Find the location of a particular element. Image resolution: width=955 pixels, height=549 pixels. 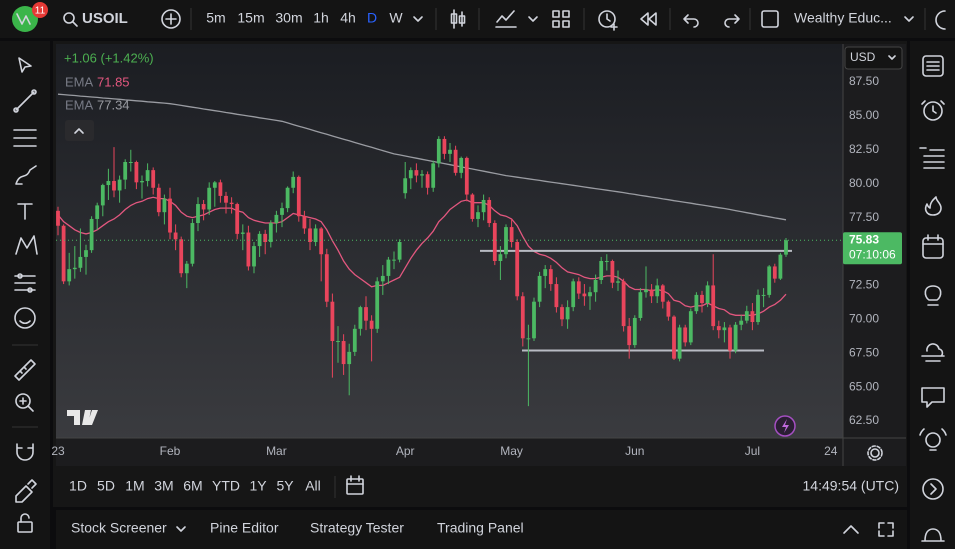

x-tick-label: 23 is located at coordinates (58, 451).